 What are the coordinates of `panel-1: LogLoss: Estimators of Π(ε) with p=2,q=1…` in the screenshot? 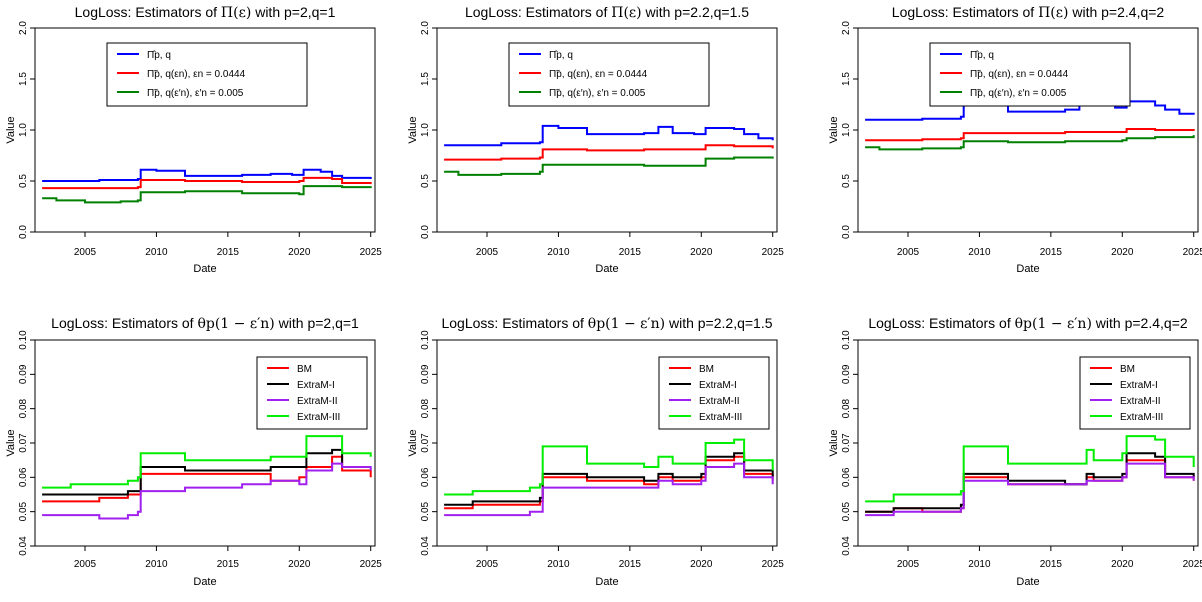 It's located at (193, 139).